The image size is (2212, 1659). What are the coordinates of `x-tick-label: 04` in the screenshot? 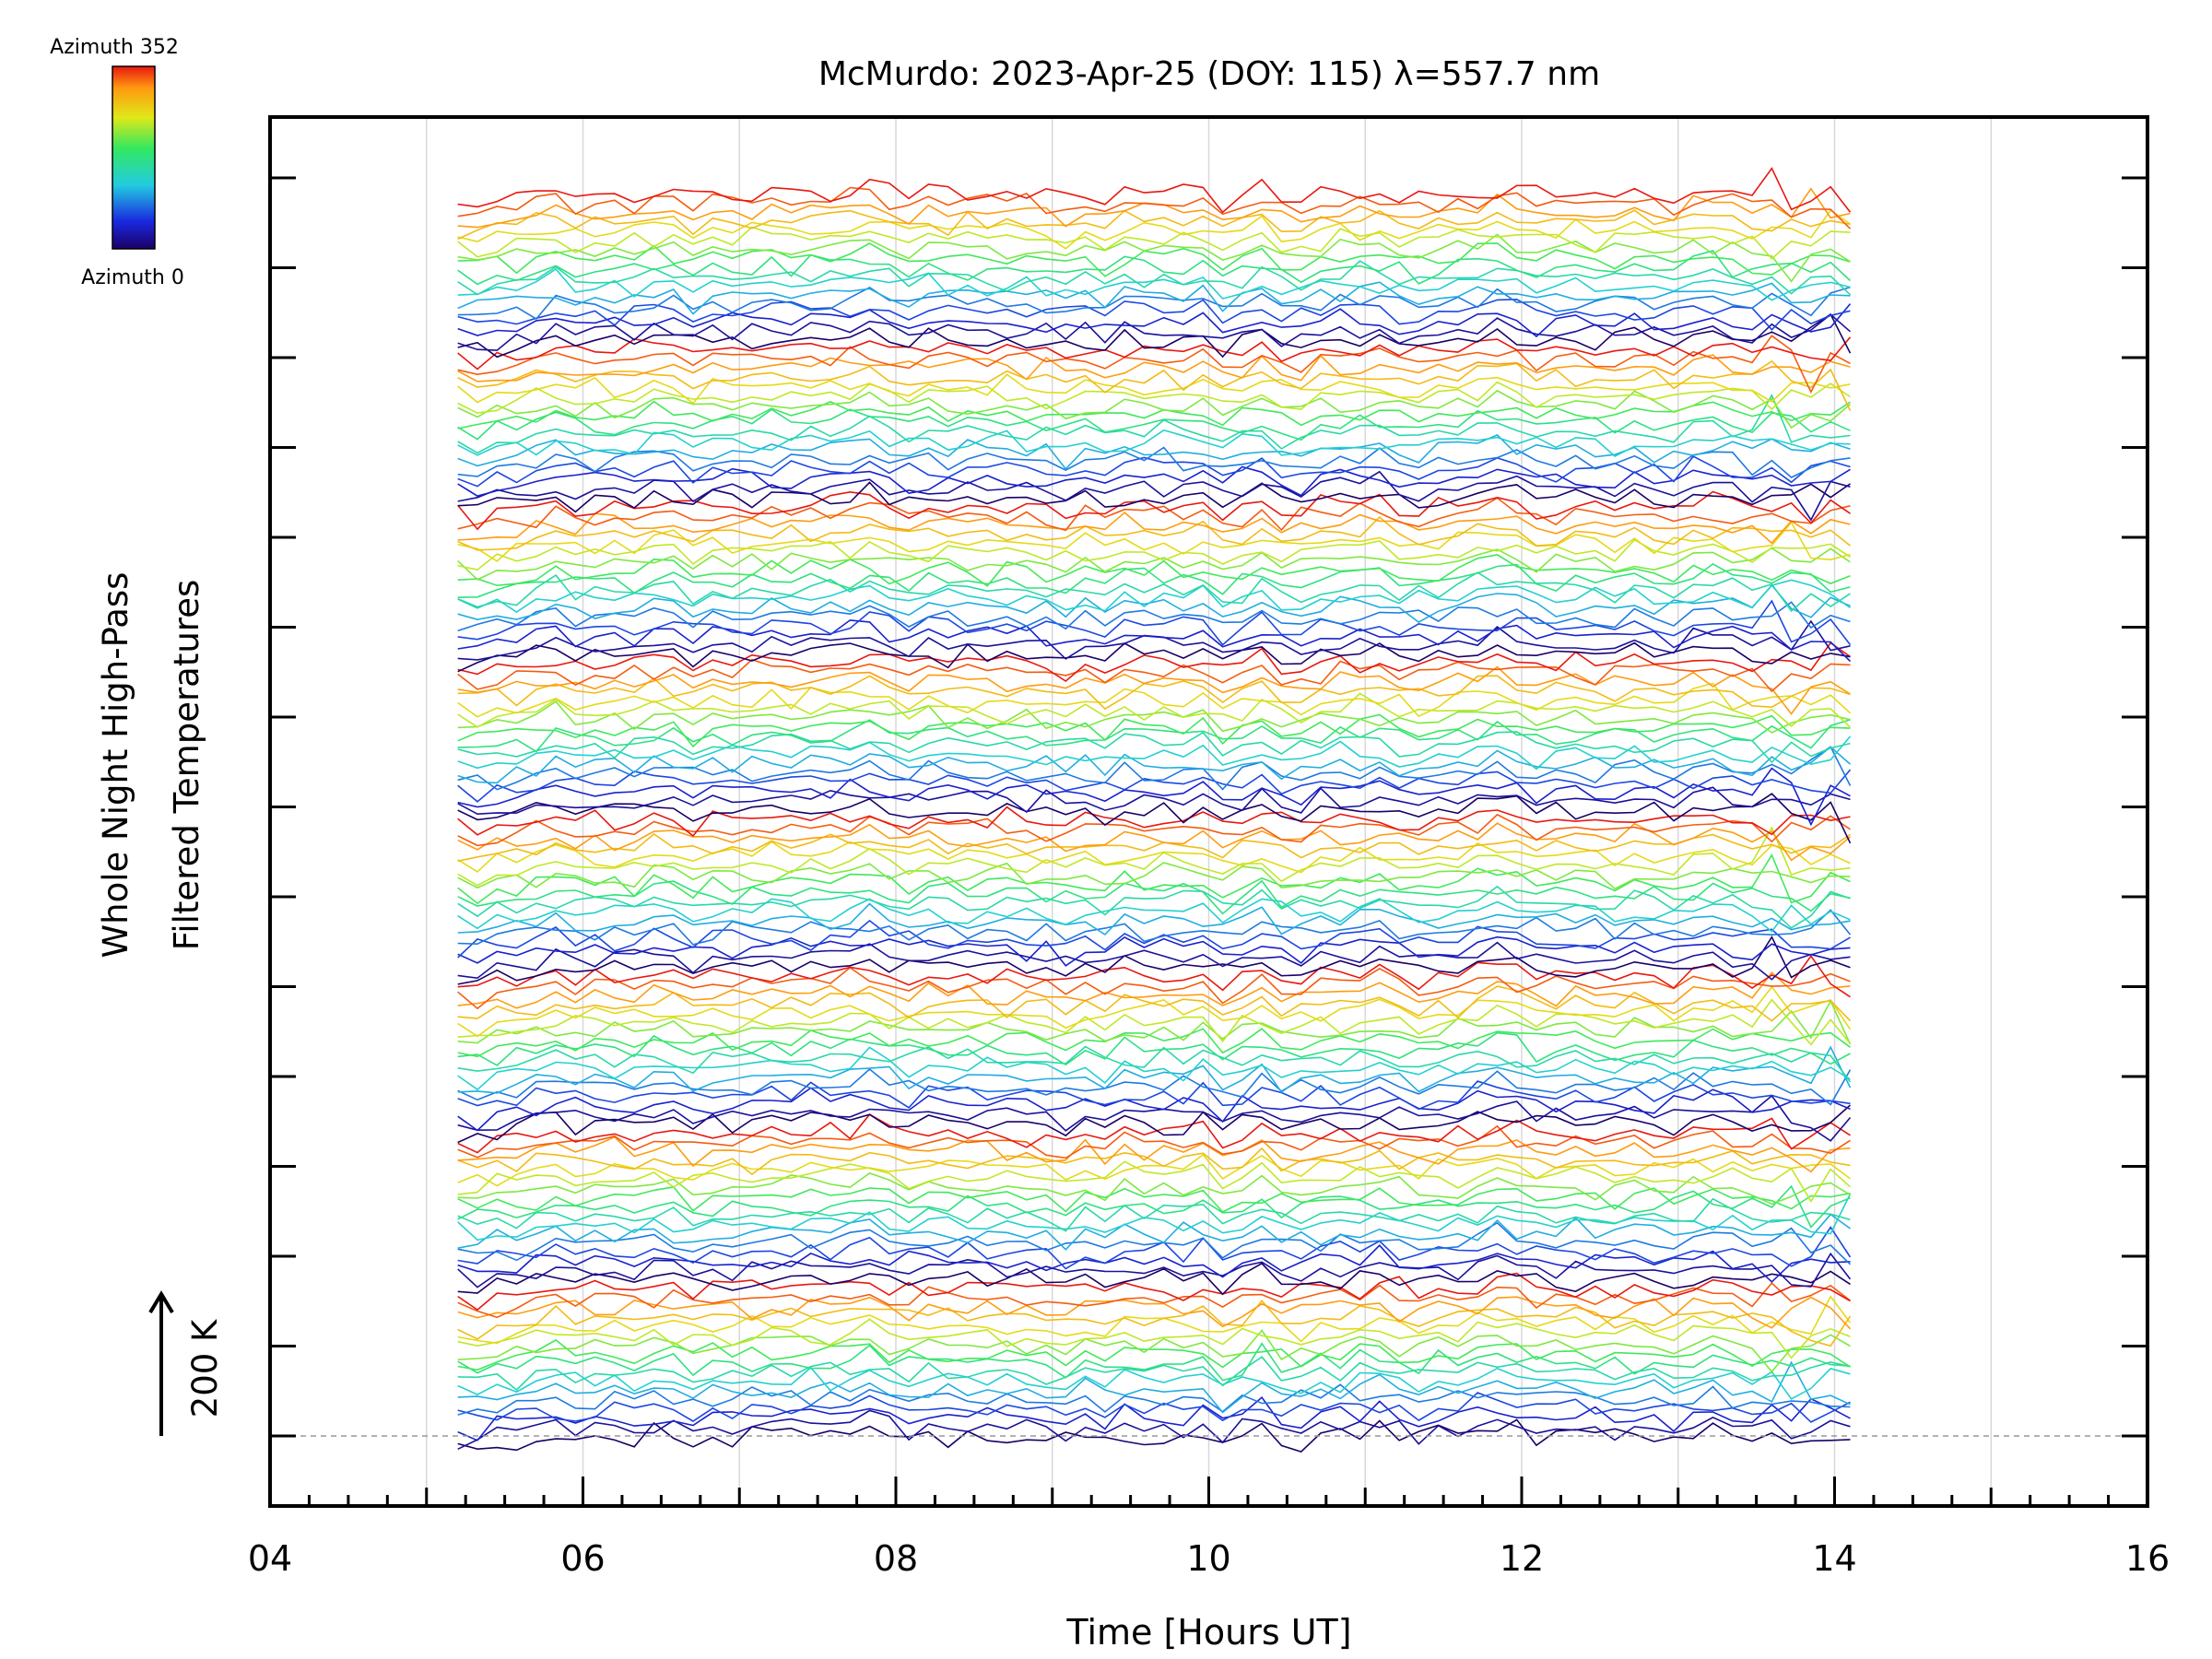 It's located at (270, 1558).